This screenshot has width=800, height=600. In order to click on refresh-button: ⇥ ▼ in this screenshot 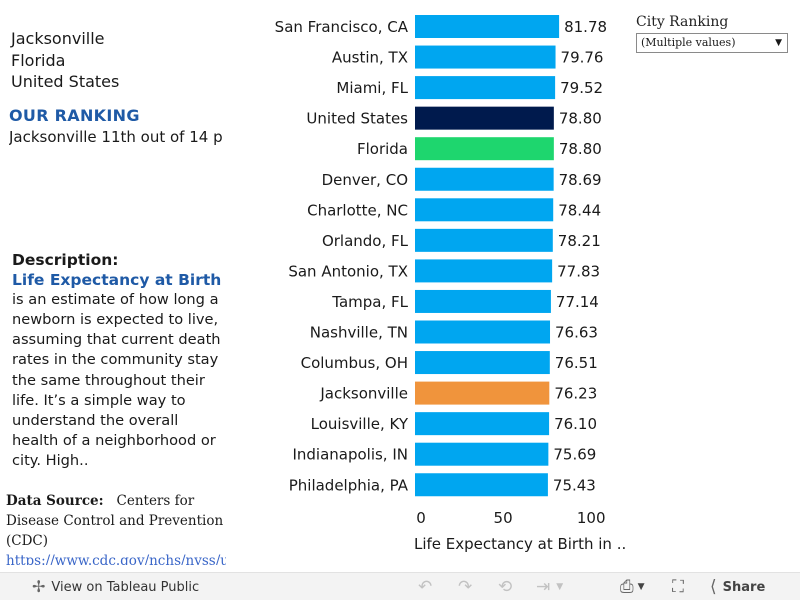, I will do `click(549, 586)`.